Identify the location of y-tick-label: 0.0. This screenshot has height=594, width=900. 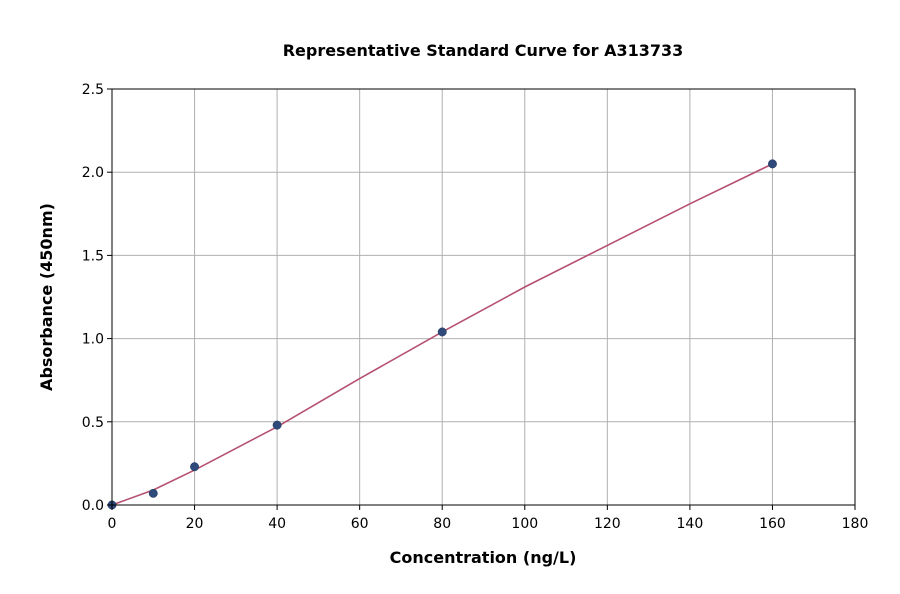
(93, 506).